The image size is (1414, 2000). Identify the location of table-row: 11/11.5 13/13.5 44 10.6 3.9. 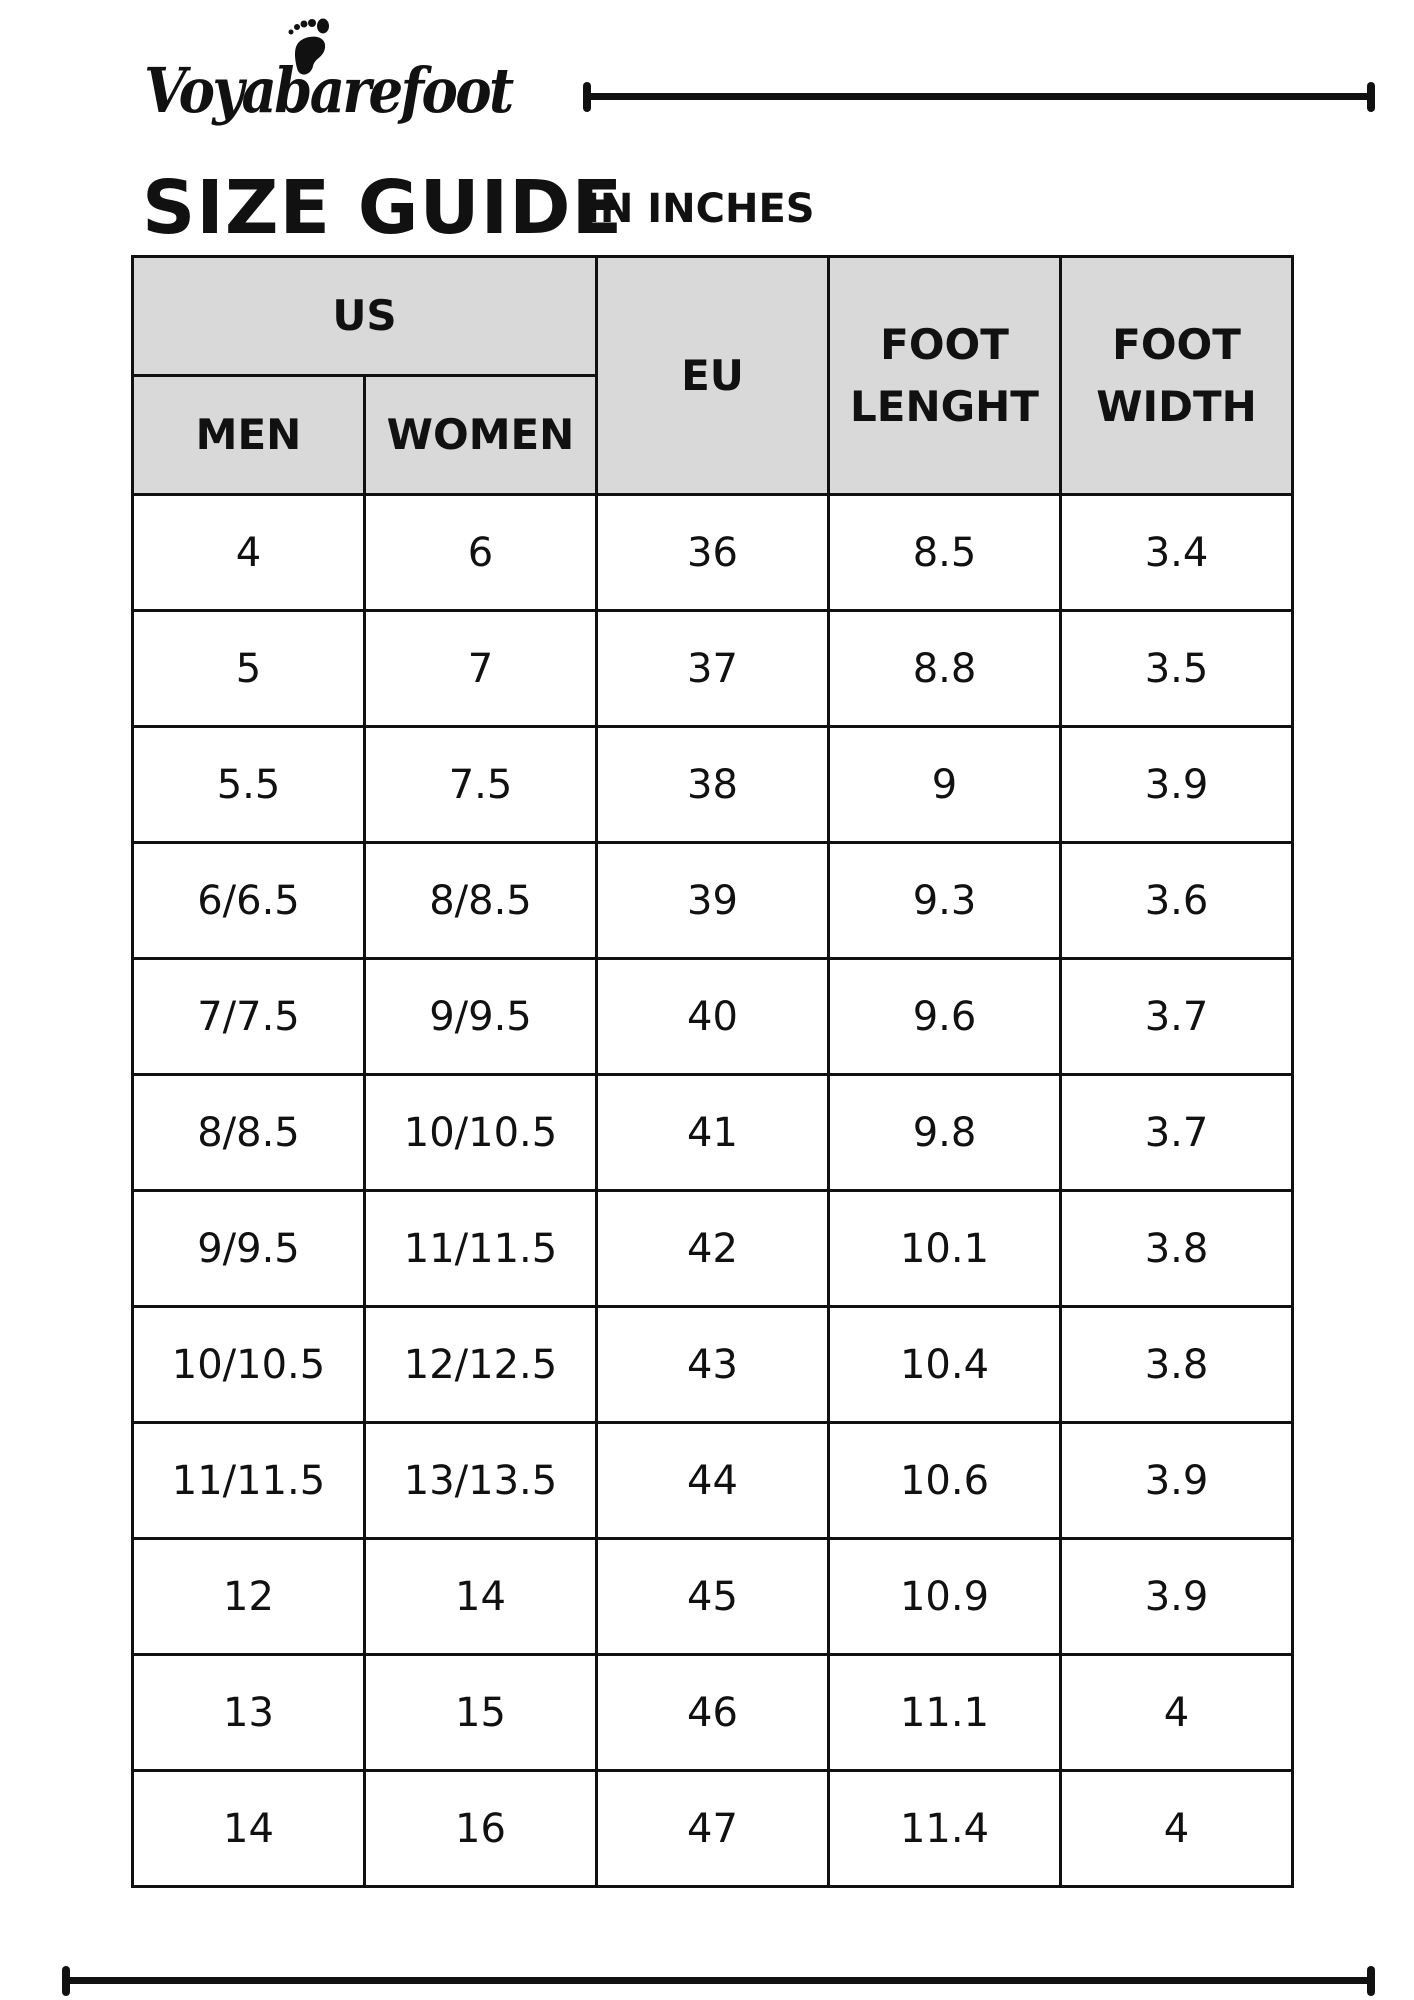
(712, 1480).